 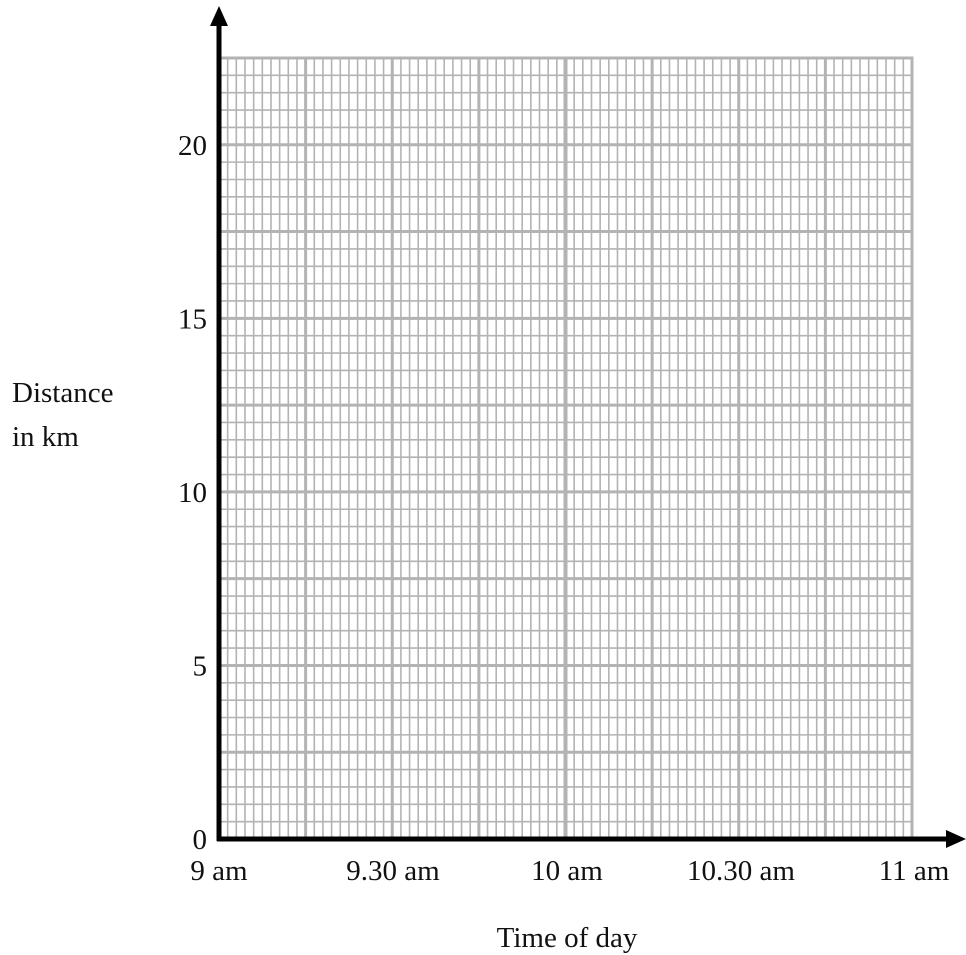 I want to click on y-tick-label: 5, so click(x=200, y=666).